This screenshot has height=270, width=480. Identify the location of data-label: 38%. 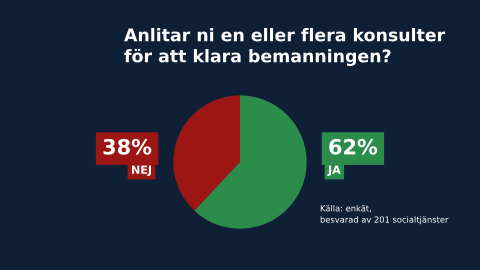
(128, 146).